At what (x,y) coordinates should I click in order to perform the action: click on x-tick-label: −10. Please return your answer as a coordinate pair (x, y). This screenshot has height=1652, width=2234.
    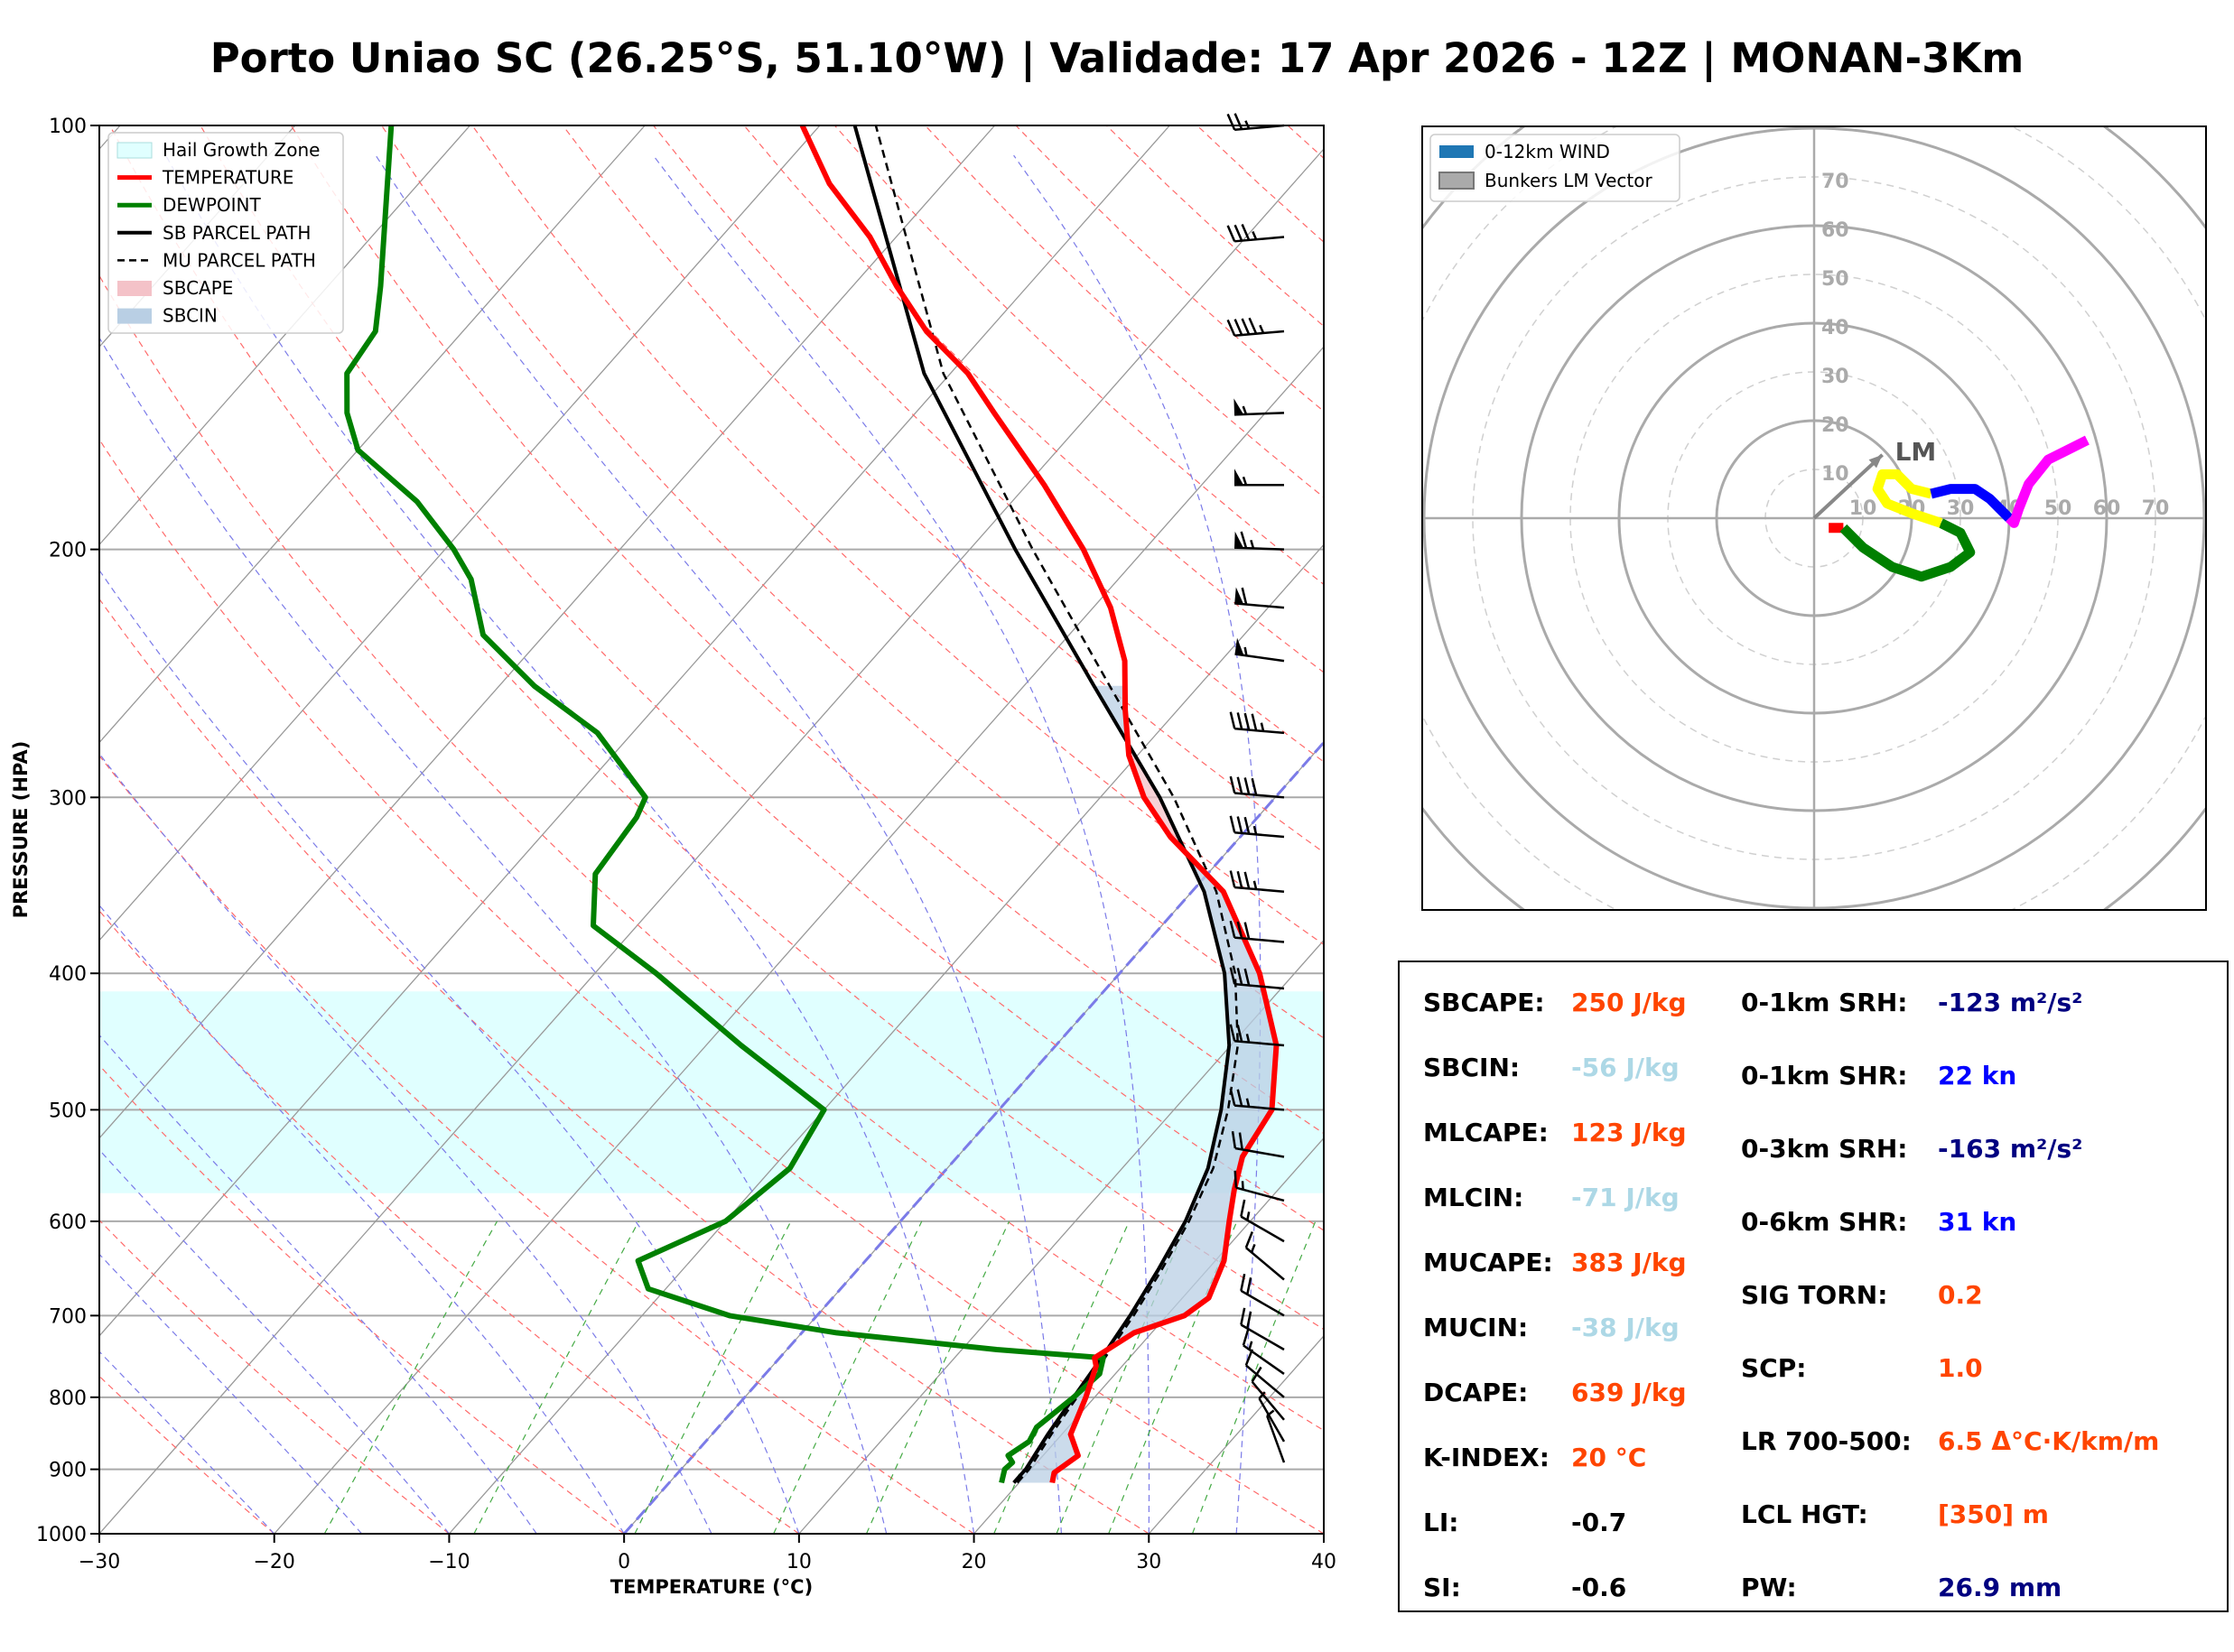
    Looking at the image, I should click on (449, 1562).